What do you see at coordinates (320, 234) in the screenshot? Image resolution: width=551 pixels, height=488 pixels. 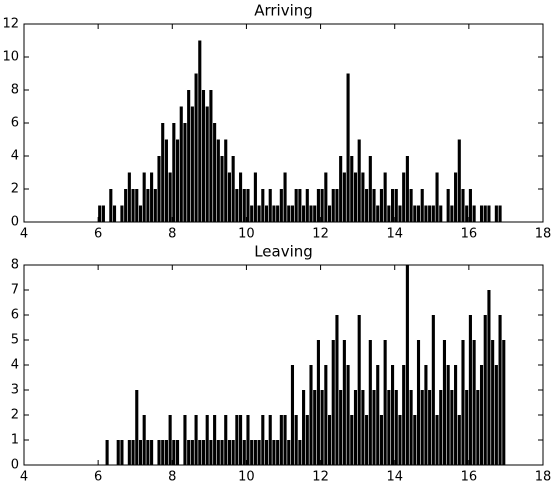 I see `x-tick-label: 12` at bounding box center [320, 234].